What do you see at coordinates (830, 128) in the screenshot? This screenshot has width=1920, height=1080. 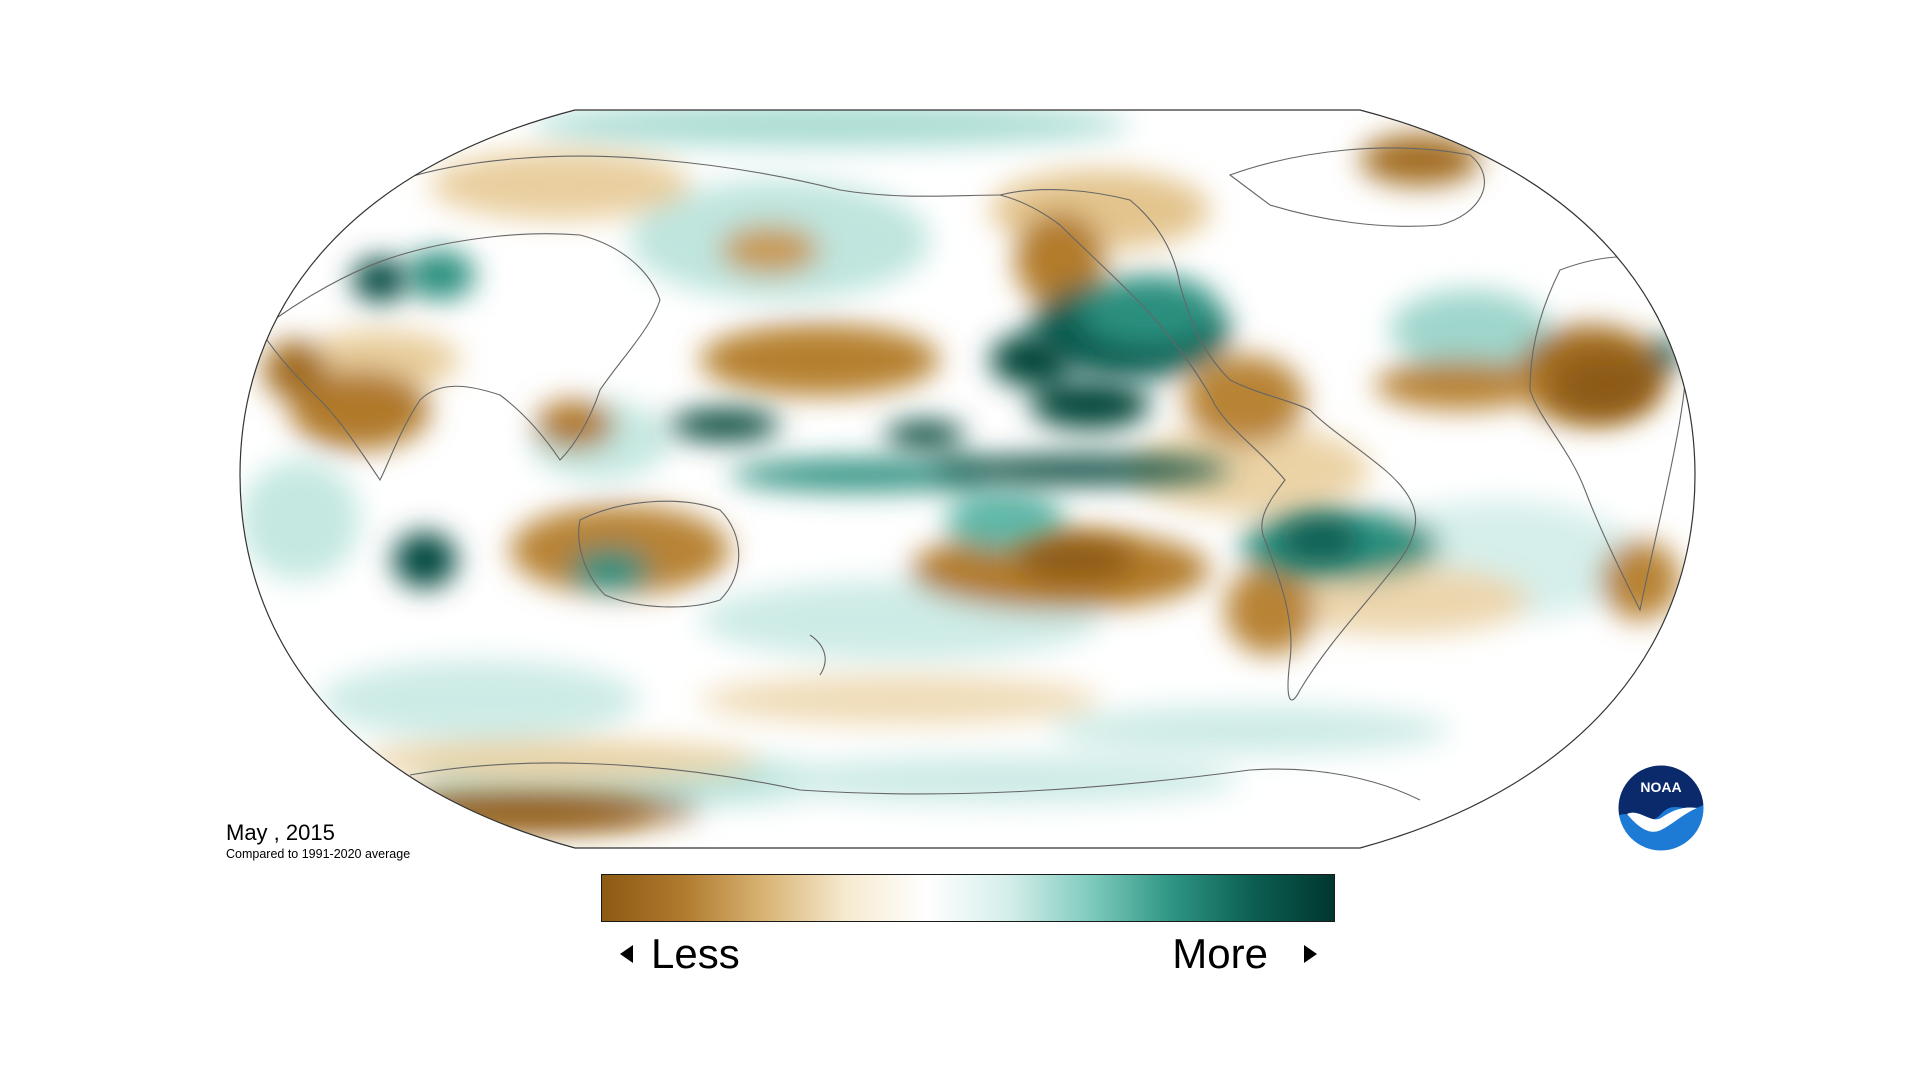 I see `arctic-wet-band` at bounding box center [830, 128].